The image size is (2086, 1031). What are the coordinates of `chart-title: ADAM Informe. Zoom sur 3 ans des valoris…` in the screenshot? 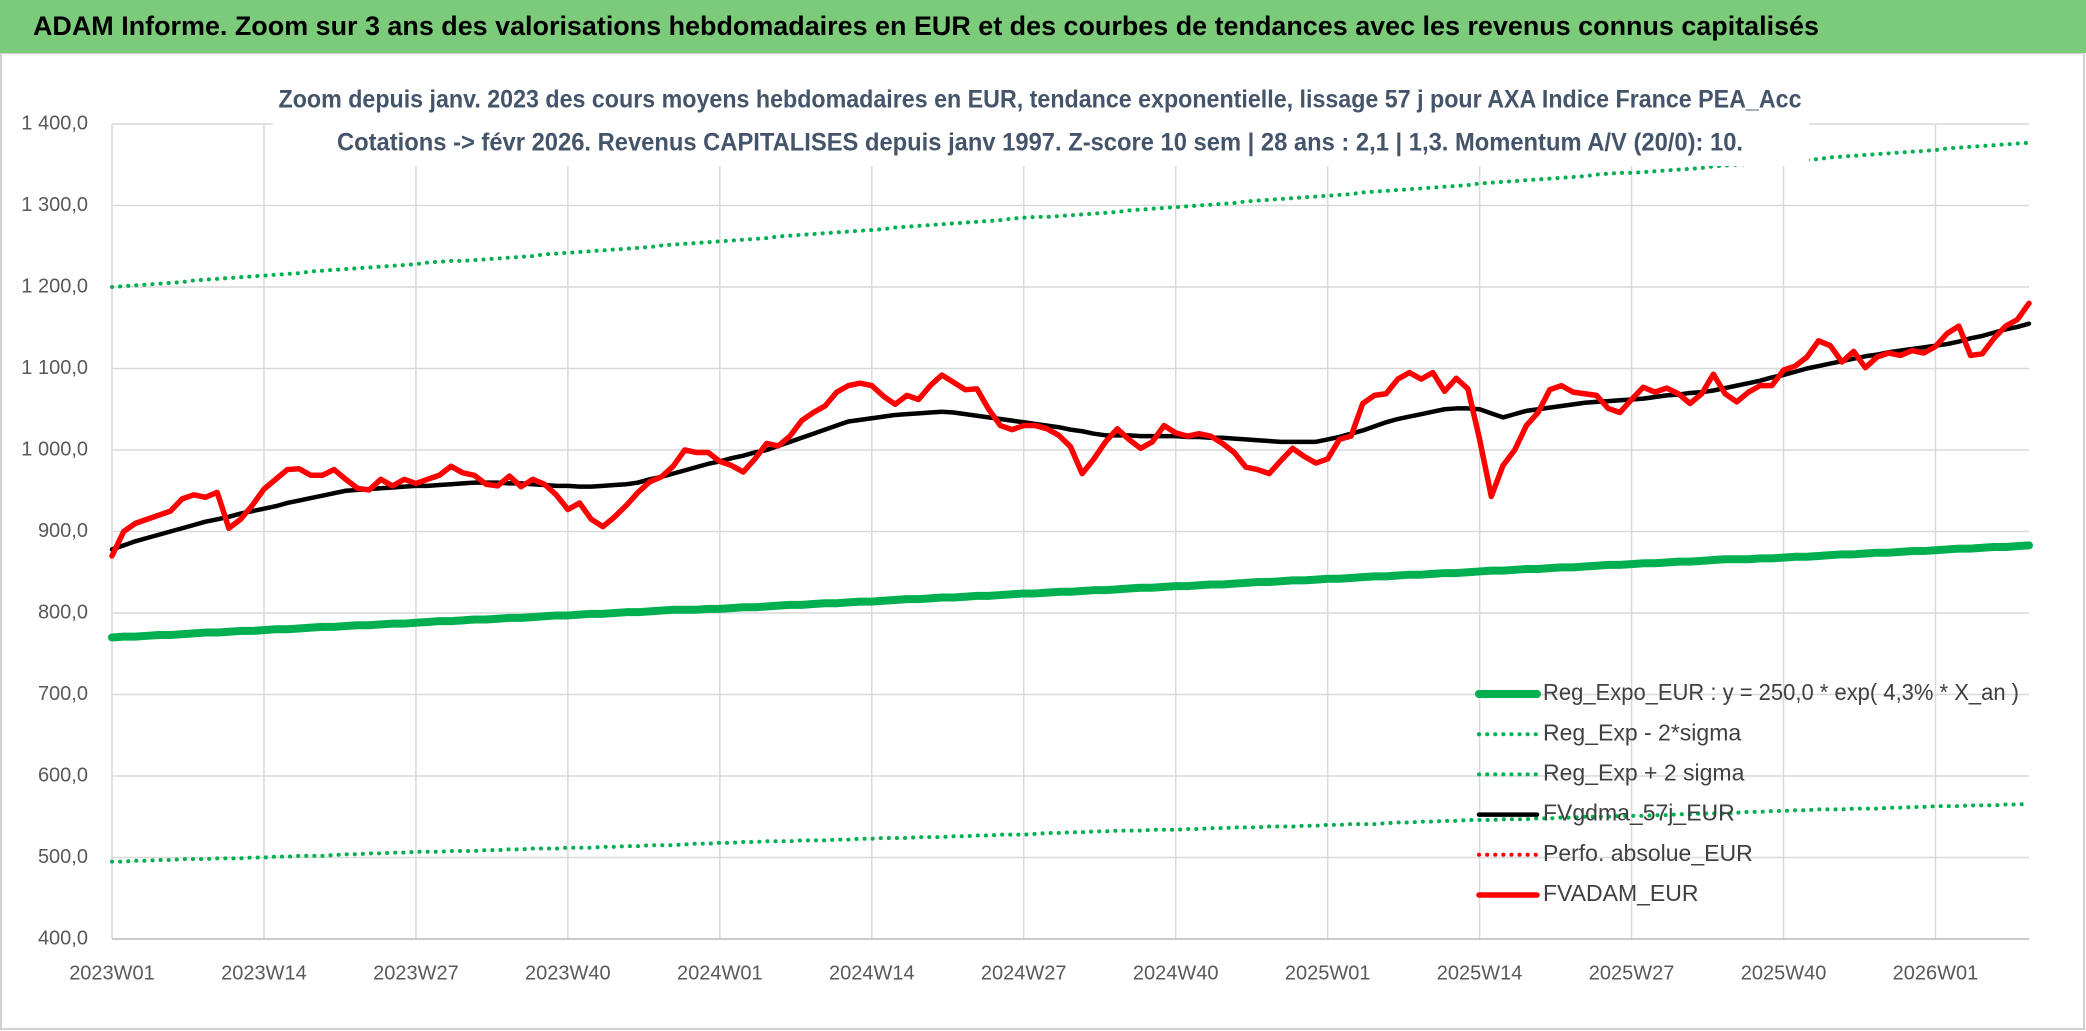 It's located at (926, 26).